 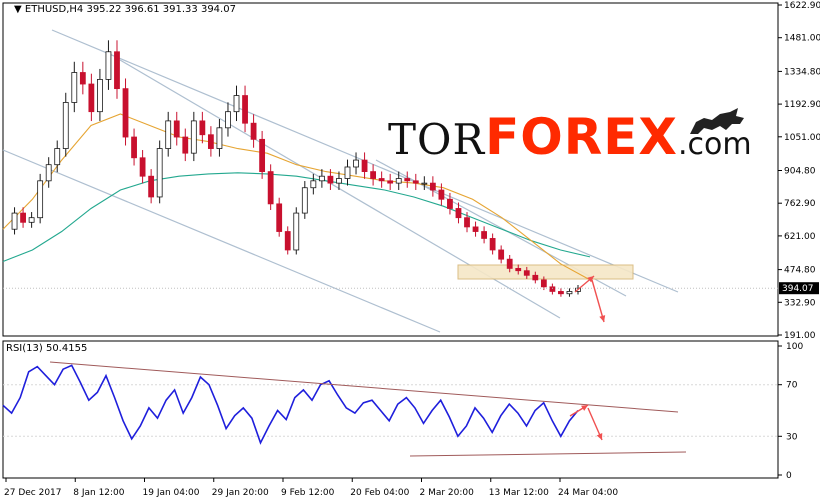 I want to click on title-marker: ▼, so click(x=18, y=9).